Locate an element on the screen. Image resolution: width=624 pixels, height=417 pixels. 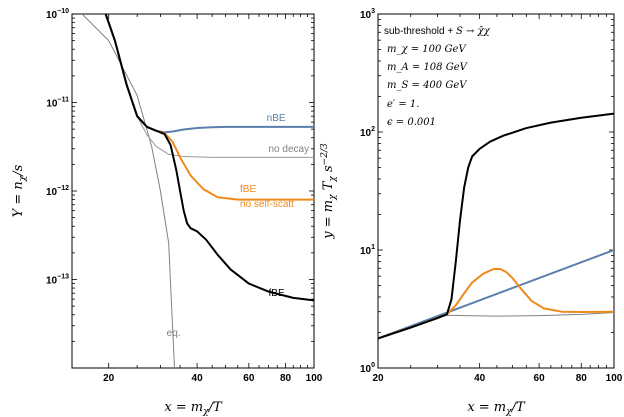
params-head: sub-threshold + S → χ̄χ is located at coordinates (437, 31).